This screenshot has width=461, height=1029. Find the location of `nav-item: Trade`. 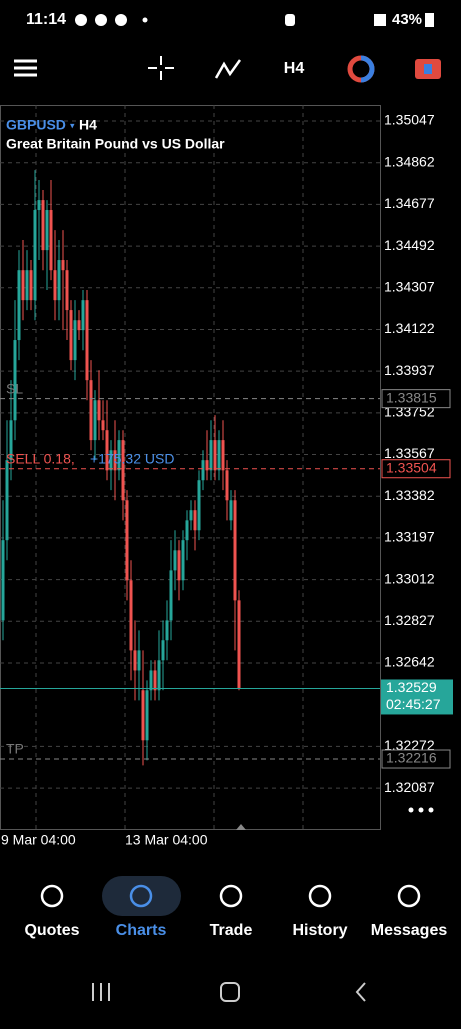

nav-item: Trade is located at coordinates (231, 930).